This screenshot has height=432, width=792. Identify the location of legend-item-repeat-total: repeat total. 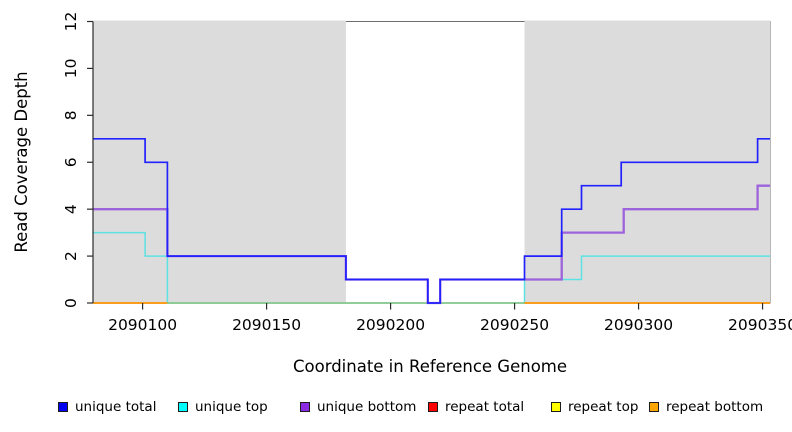
(476, 407).